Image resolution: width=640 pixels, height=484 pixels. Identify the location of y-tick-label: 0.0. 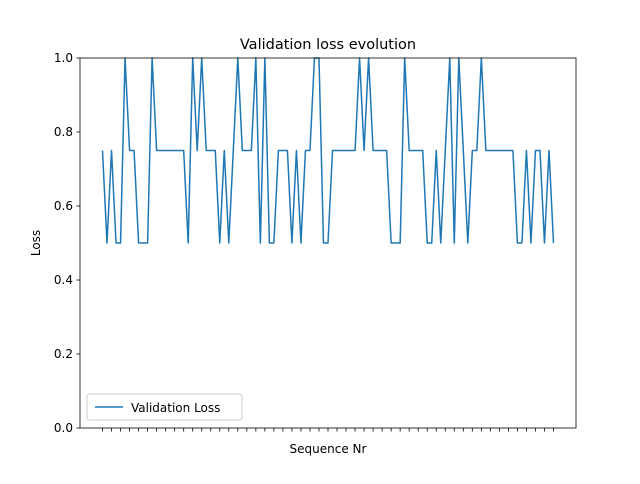
(63, 428).